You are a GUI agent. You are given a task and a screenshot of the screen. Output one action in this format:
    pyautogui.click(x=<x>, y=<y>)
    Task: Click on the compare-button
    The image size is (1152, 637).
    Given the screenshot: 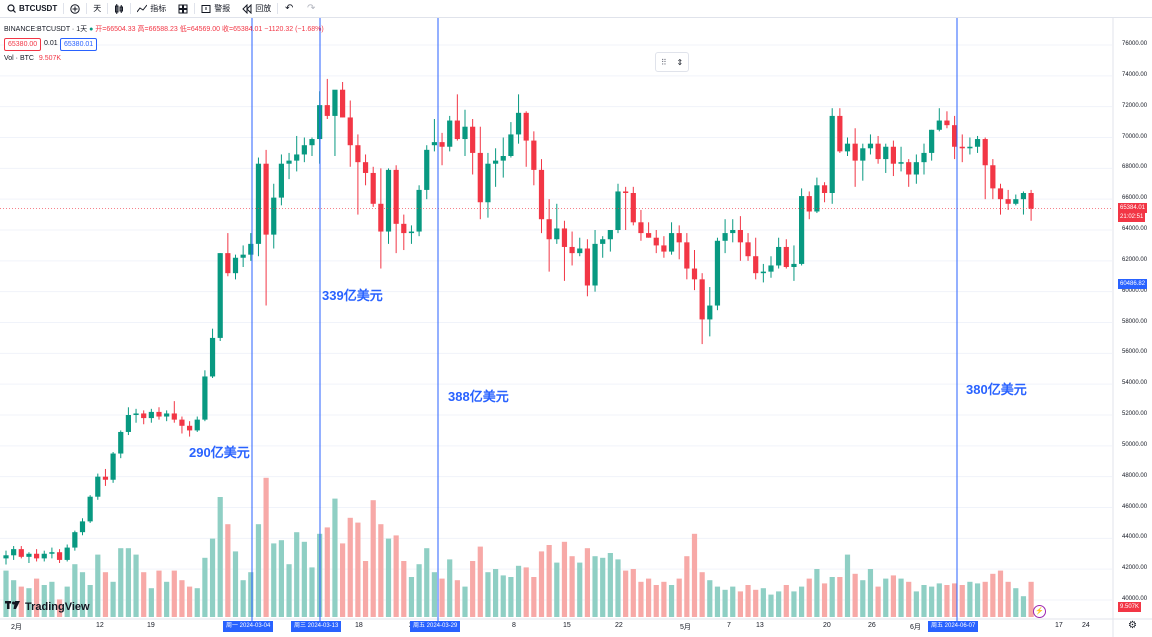 What is the action you would take?
    pyautogui.click(x=75, y=8)
    